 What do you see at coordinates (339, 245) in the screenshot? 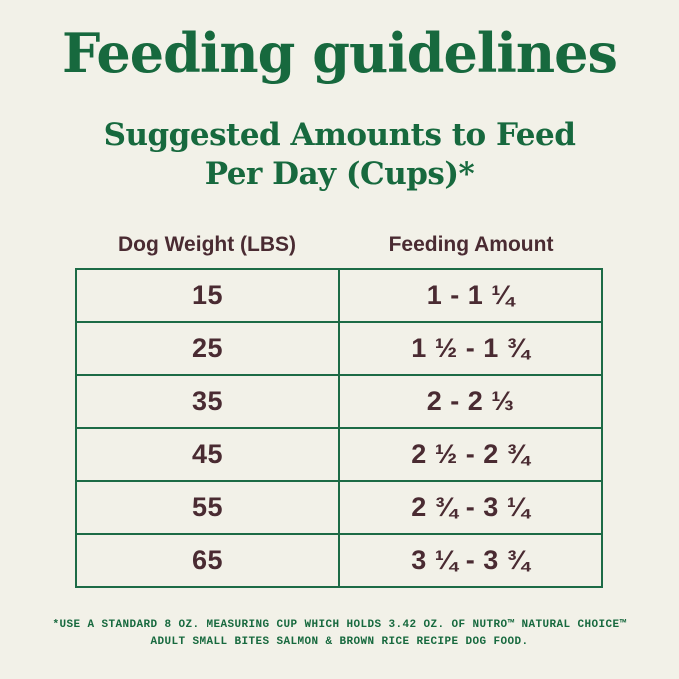
I see `table-column-headers: Dog Weight (LBS) Feeding Amount` at bounding box center [339, 245].